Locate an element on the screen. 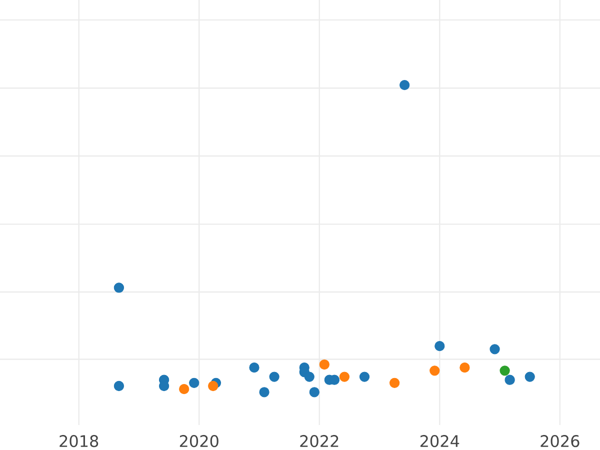 The image size is (600, 450). x-tick-label: 2018 is located at coordinates (79, 441).